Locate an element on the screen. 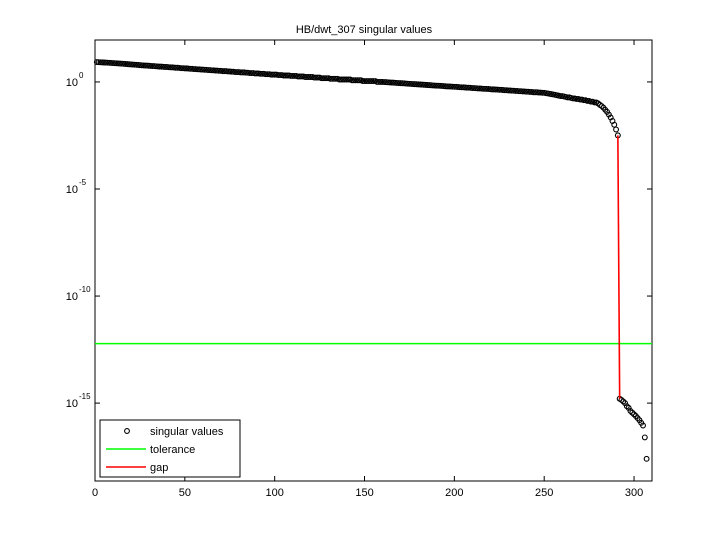 Image resolution: width=720 pixels, height=540 pixels. legend-marker is located at coordinates (127, 431).